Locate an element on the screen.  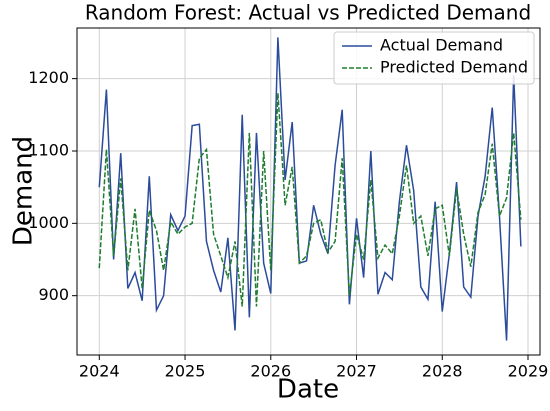
legend-label: Predicted Demand is located at coordinates (454, 67).